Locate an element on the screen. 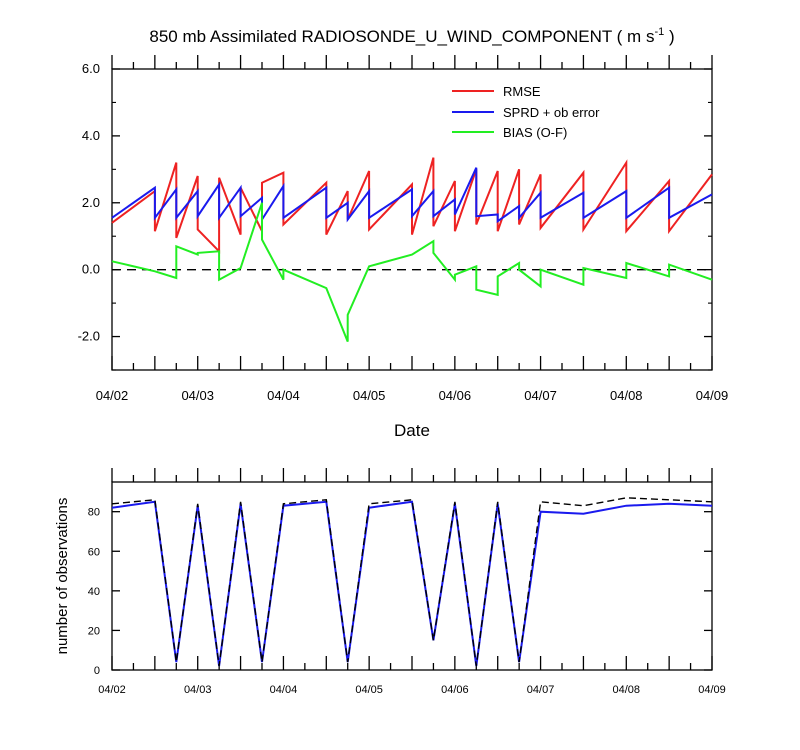  top-y-tick-label: 4.0 is located at coordinates (91, 135).